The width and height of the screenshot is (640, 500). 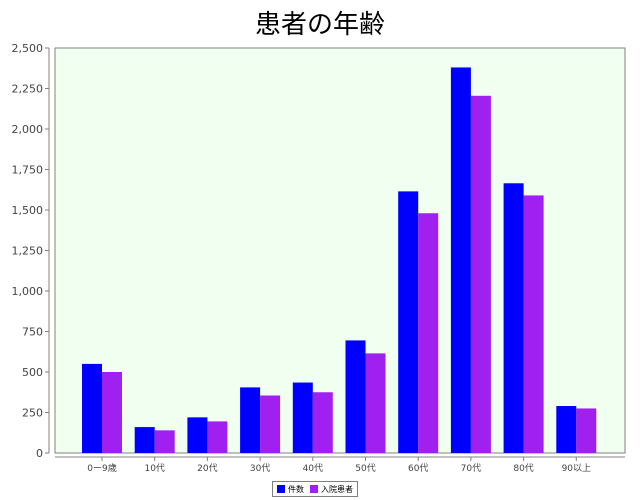 I want to click on y-tick-label: 1,250, so click(x=28, y=251).